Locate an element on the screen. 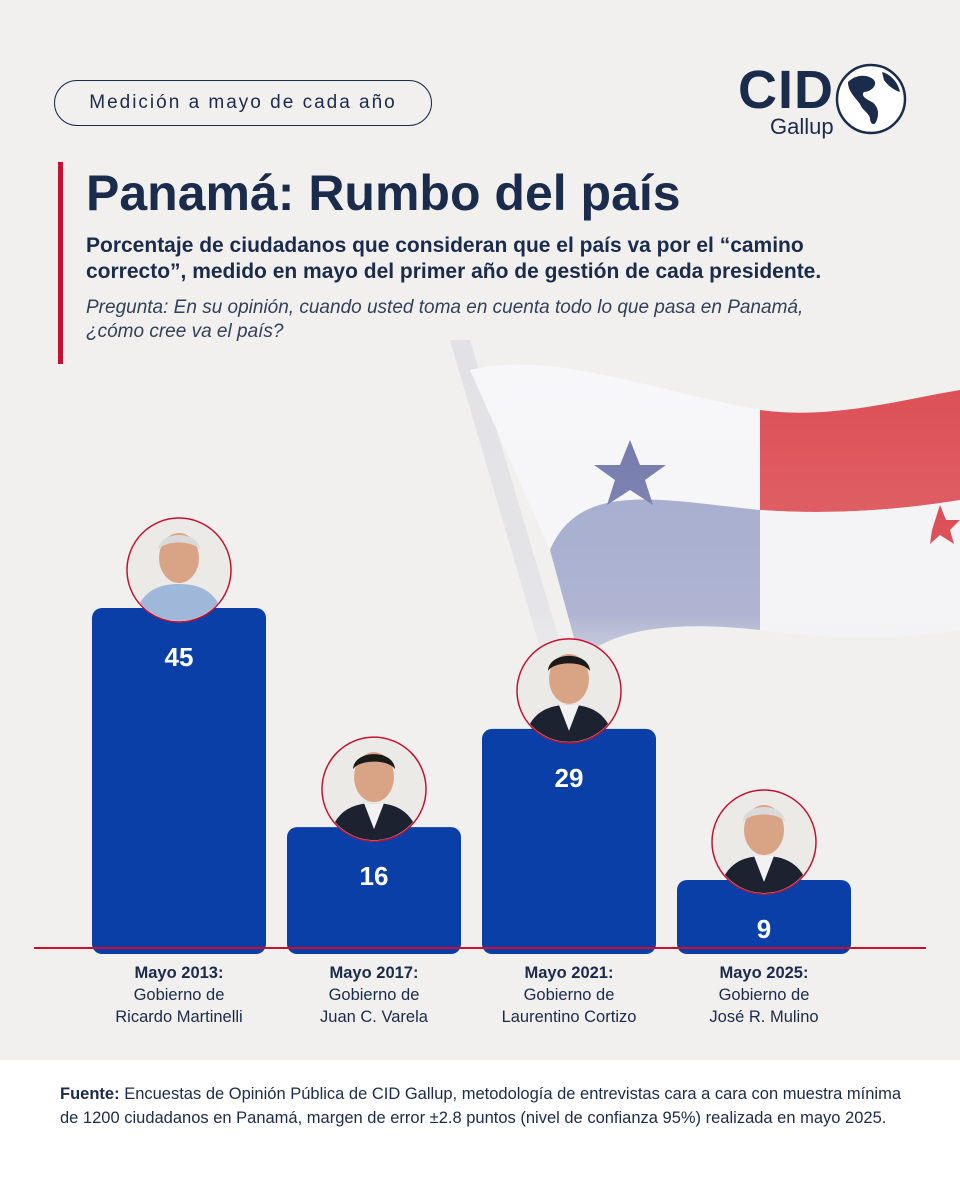  category-sublabel: José R. Mulino is located at coordinates (763, 1017).